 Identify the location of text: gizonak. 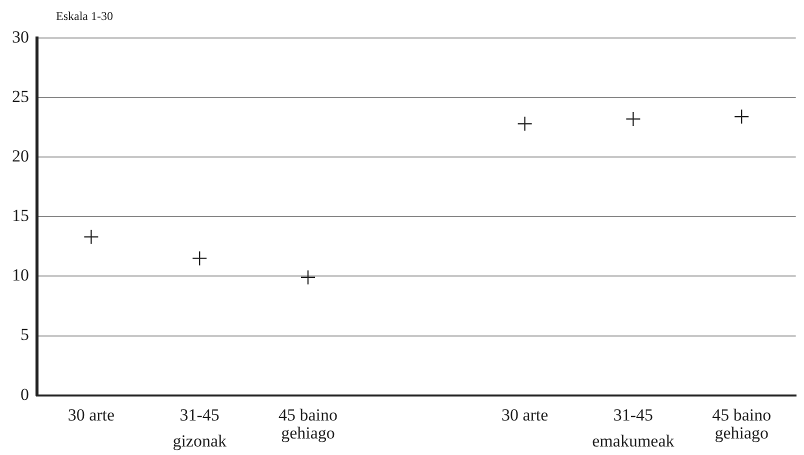
(199, 440).